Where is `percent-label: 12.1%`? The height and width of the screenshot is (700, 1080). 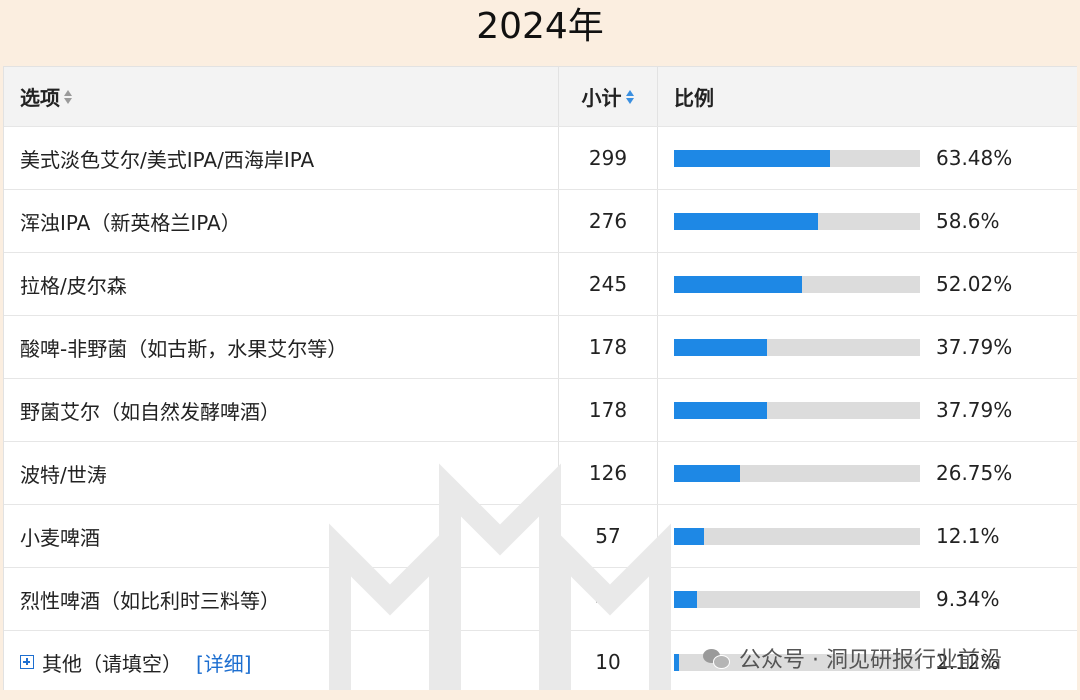 percent-label: 12.1% is located at coordinates (968, 536).